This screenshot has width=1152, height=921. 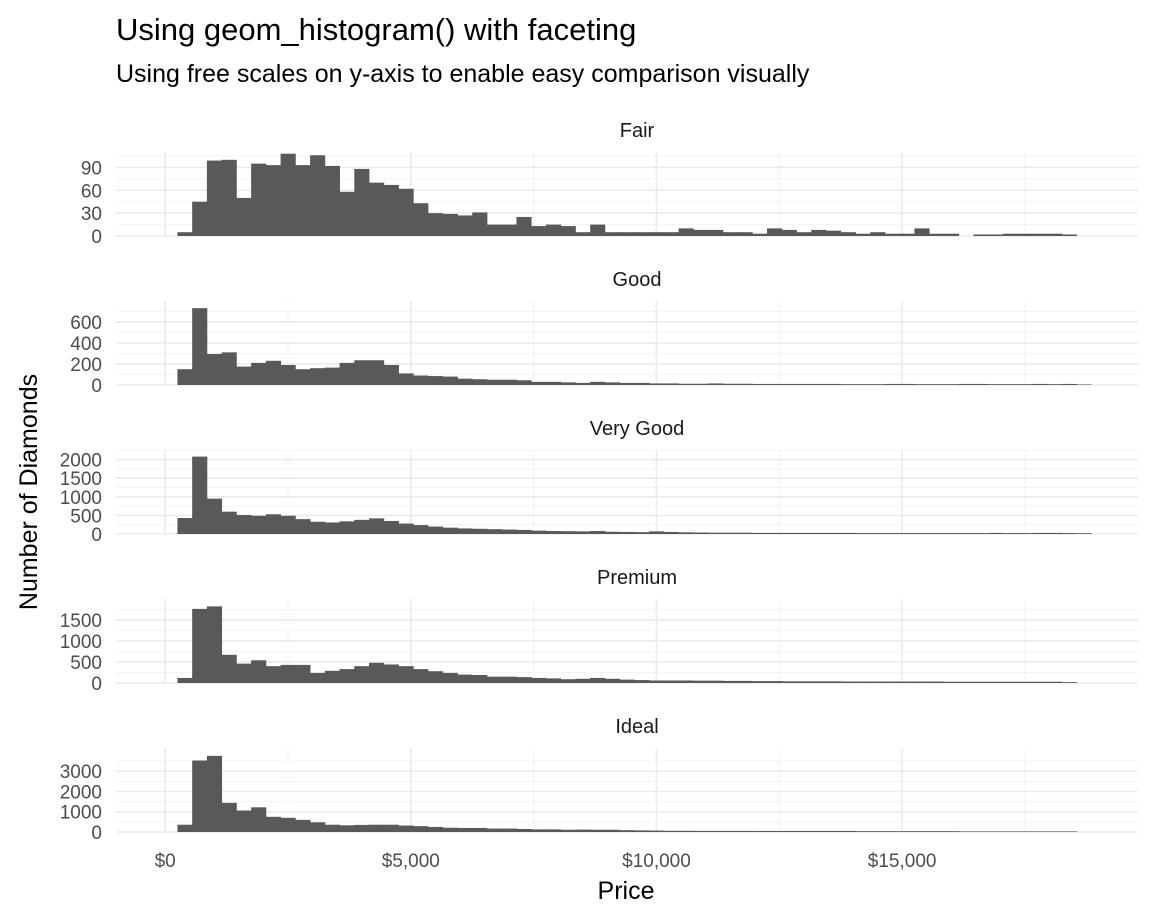 I want to click on y-axis-title: Number of Diamonds, so click(x=29, y=492).